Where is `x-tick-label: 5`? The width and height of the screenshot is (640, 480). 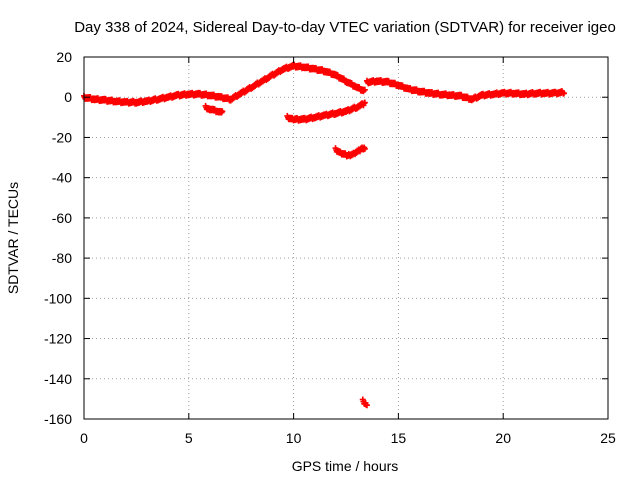
x-tick-label: 5 is located at coordinates (189, 438).